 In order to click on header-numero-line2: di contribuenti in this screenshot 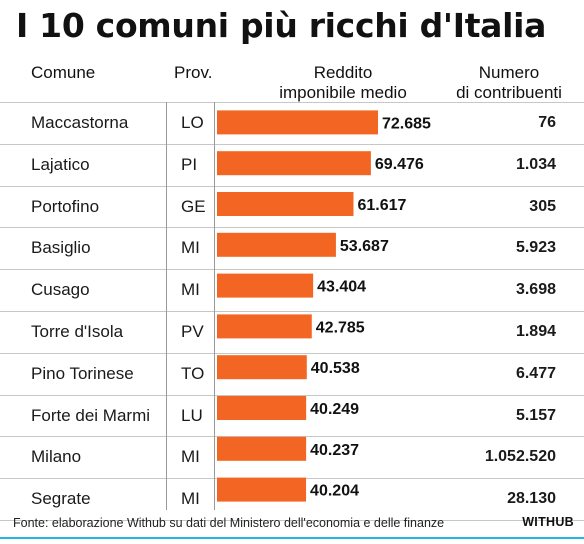, I will do `click(509, 92)`.